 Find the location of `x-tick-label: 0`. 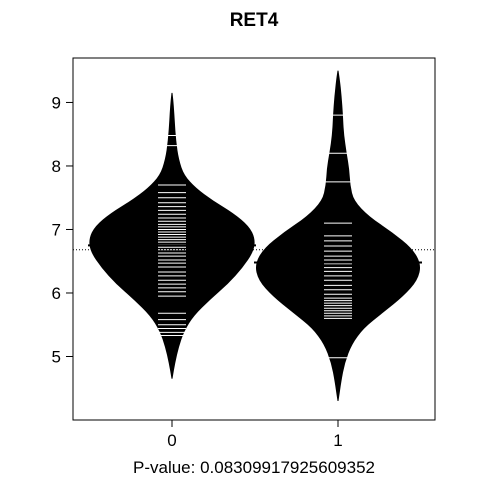

x-tick-label: 0 is located at coordinates (171, 440).